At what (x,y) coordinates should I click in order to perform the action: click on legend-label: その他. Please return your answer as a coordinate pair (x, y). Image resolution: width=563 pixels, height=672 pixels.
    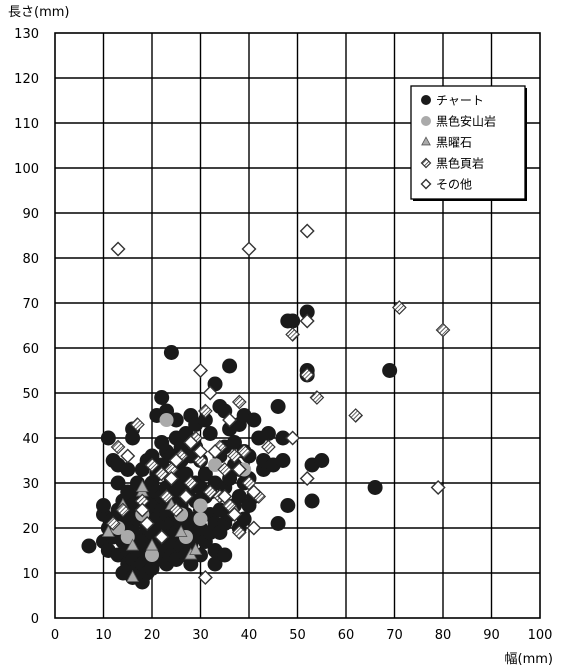
    Looking at the image, I should click on (454, 185).